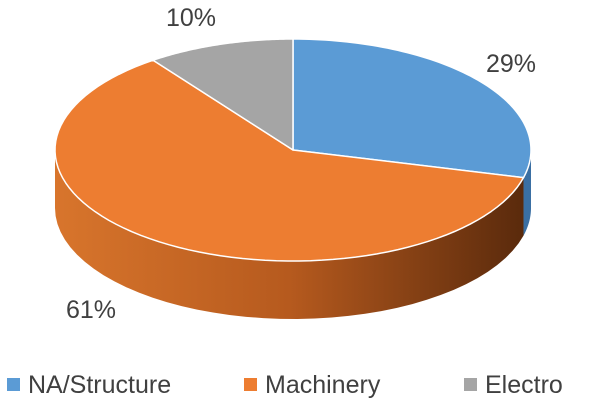  Describe the element at coordinates (527, 193) in the screenshot. I see `pie-side-na-structure` at that location.